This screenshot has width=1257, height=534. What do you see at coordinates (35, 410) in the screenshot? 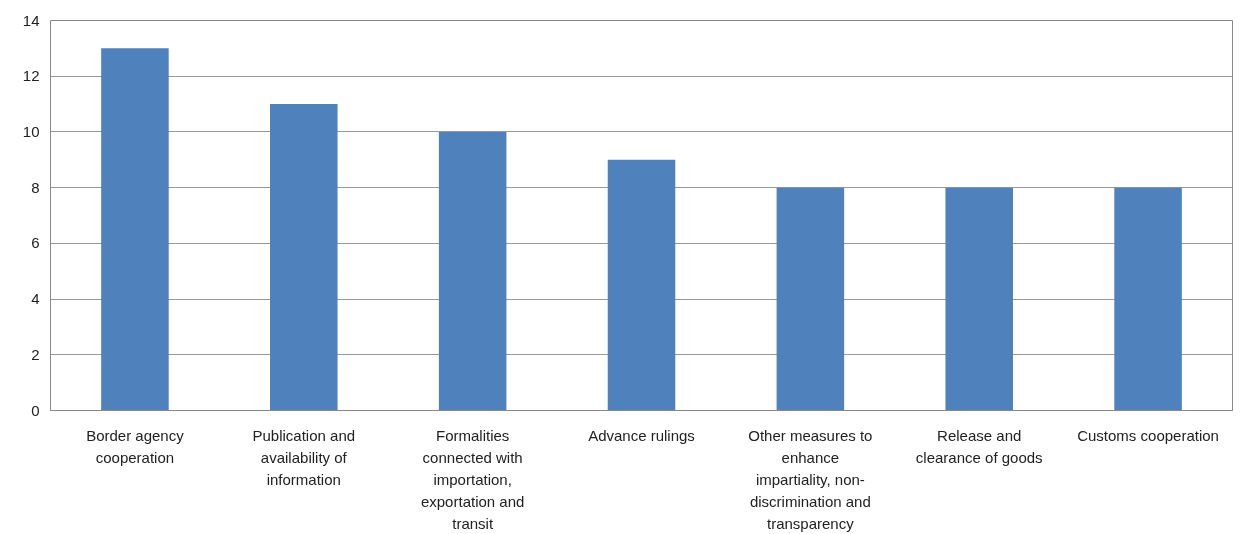
I see `y-tick-label: 0` at bounding box center [35, 410].